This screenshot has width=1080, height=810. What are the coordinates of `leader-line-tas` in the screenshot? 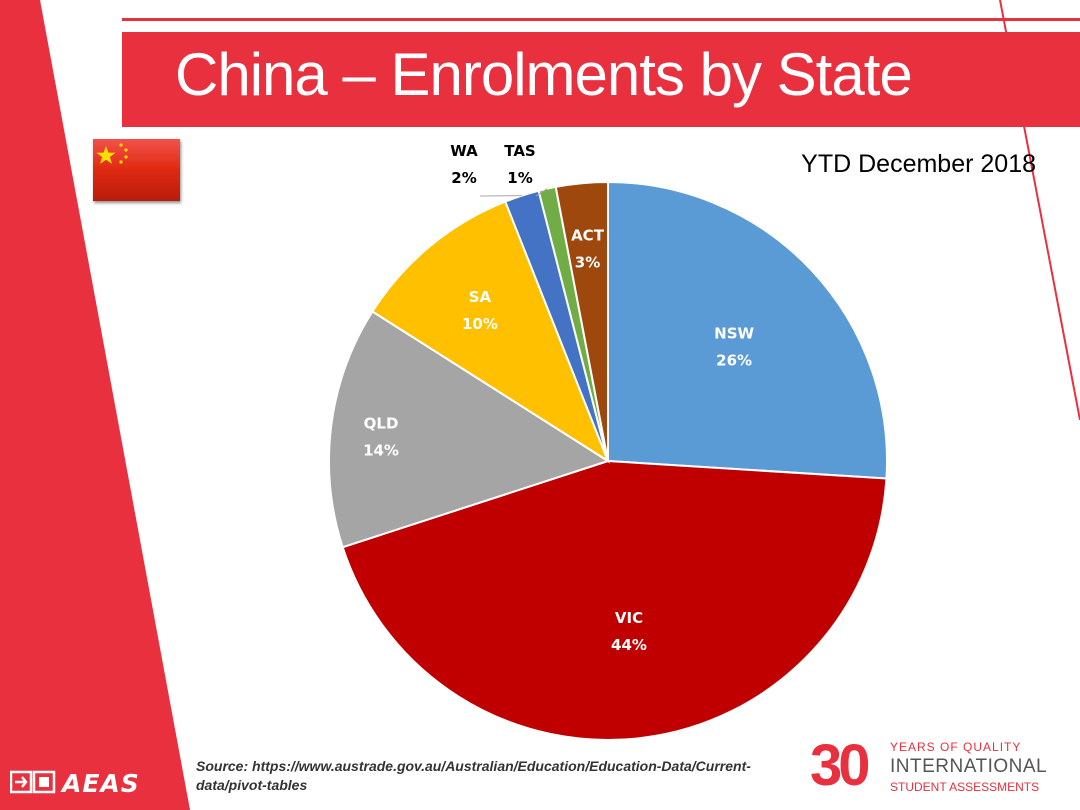 It's located at (541, 192).